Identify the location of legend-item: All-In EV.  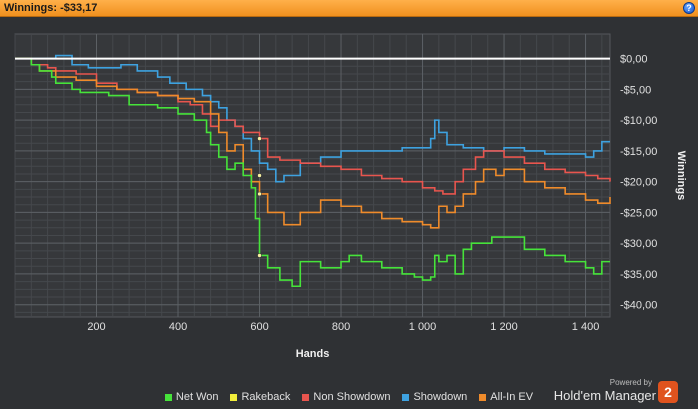
(506, 397).